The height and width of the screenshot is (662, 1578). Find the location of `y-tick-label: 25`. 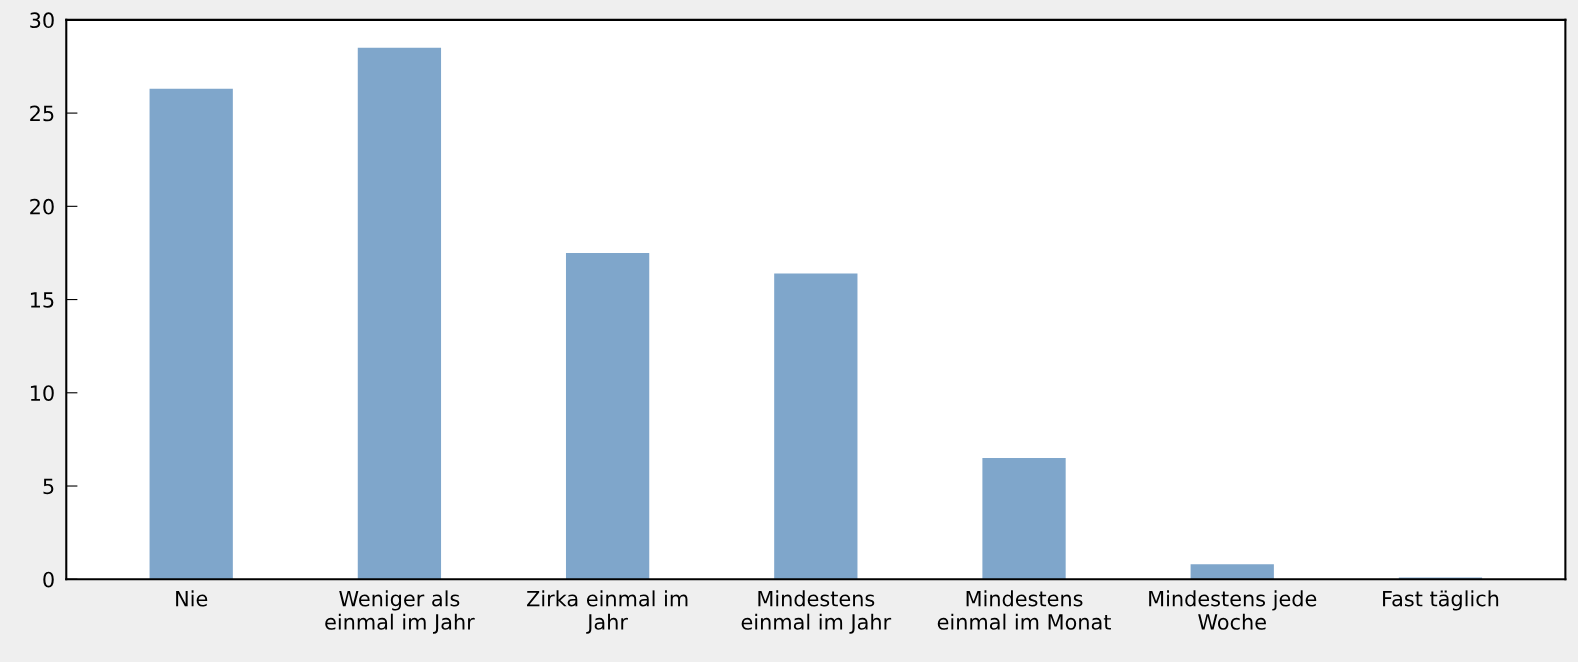

y-tick-label: 25 is located at coordinates (42, 113).